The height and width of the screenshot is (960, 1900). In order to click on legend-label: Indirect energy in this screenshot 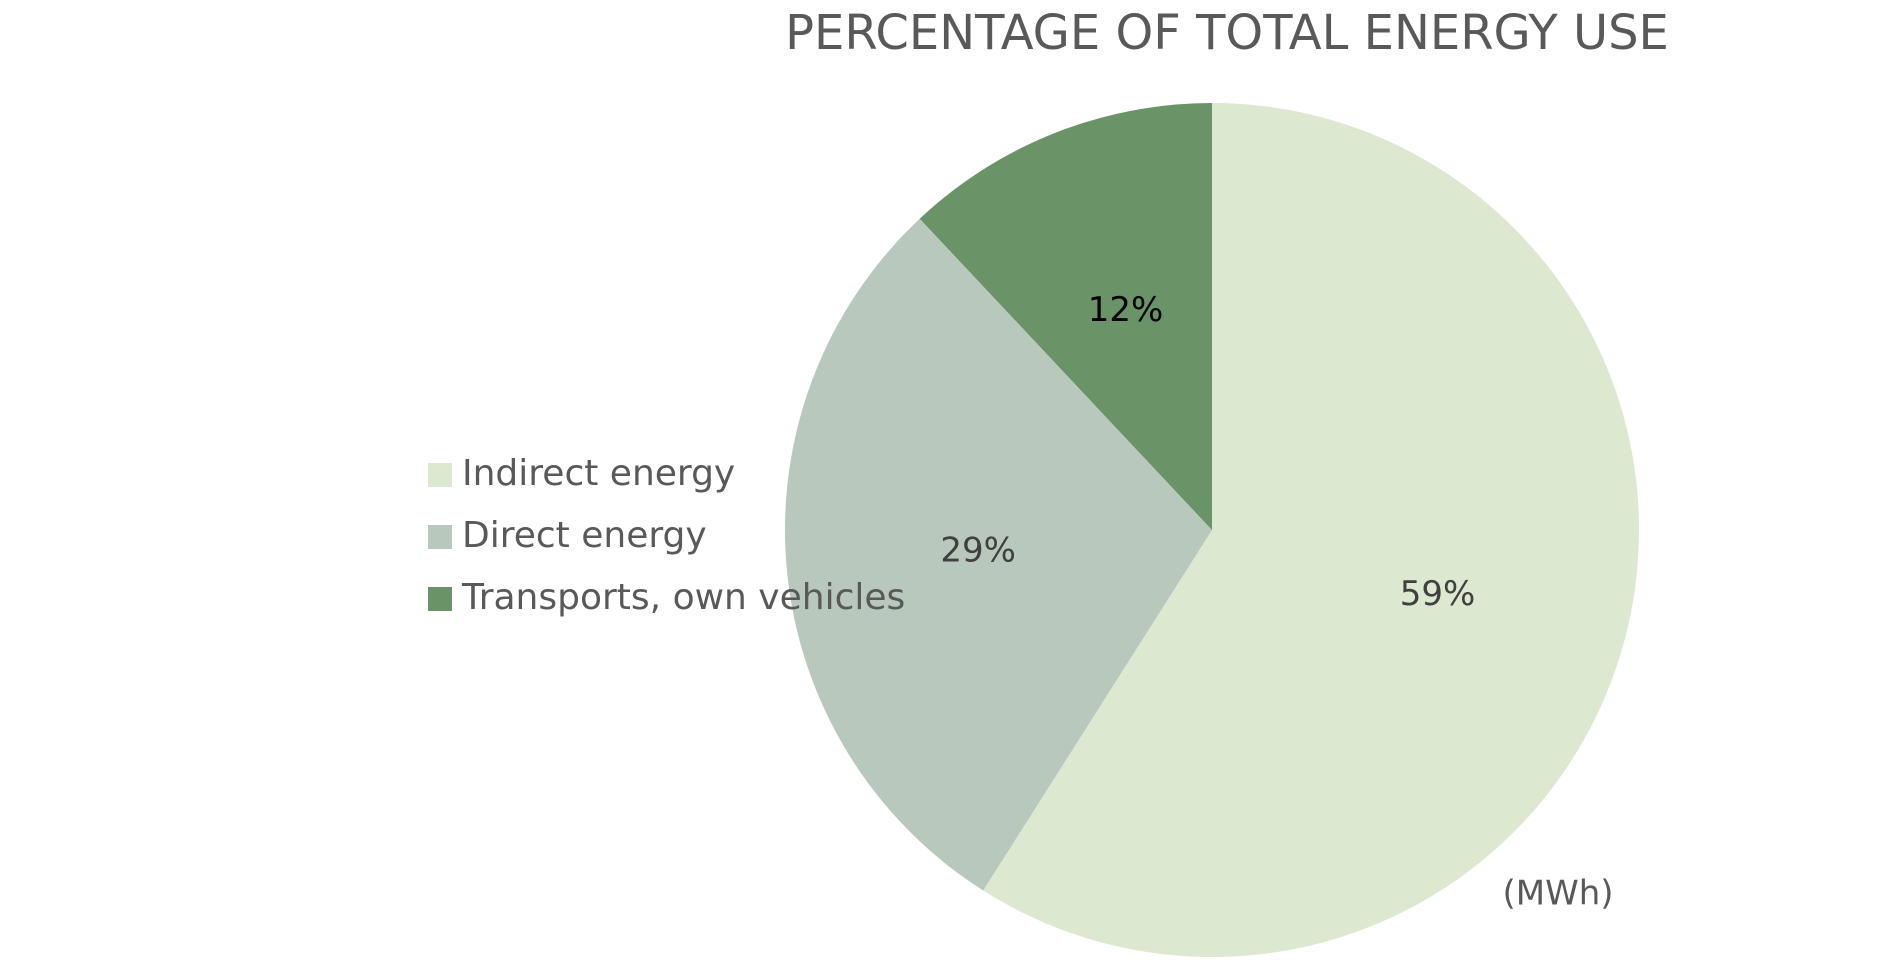, I will do `click(598, 473)`.